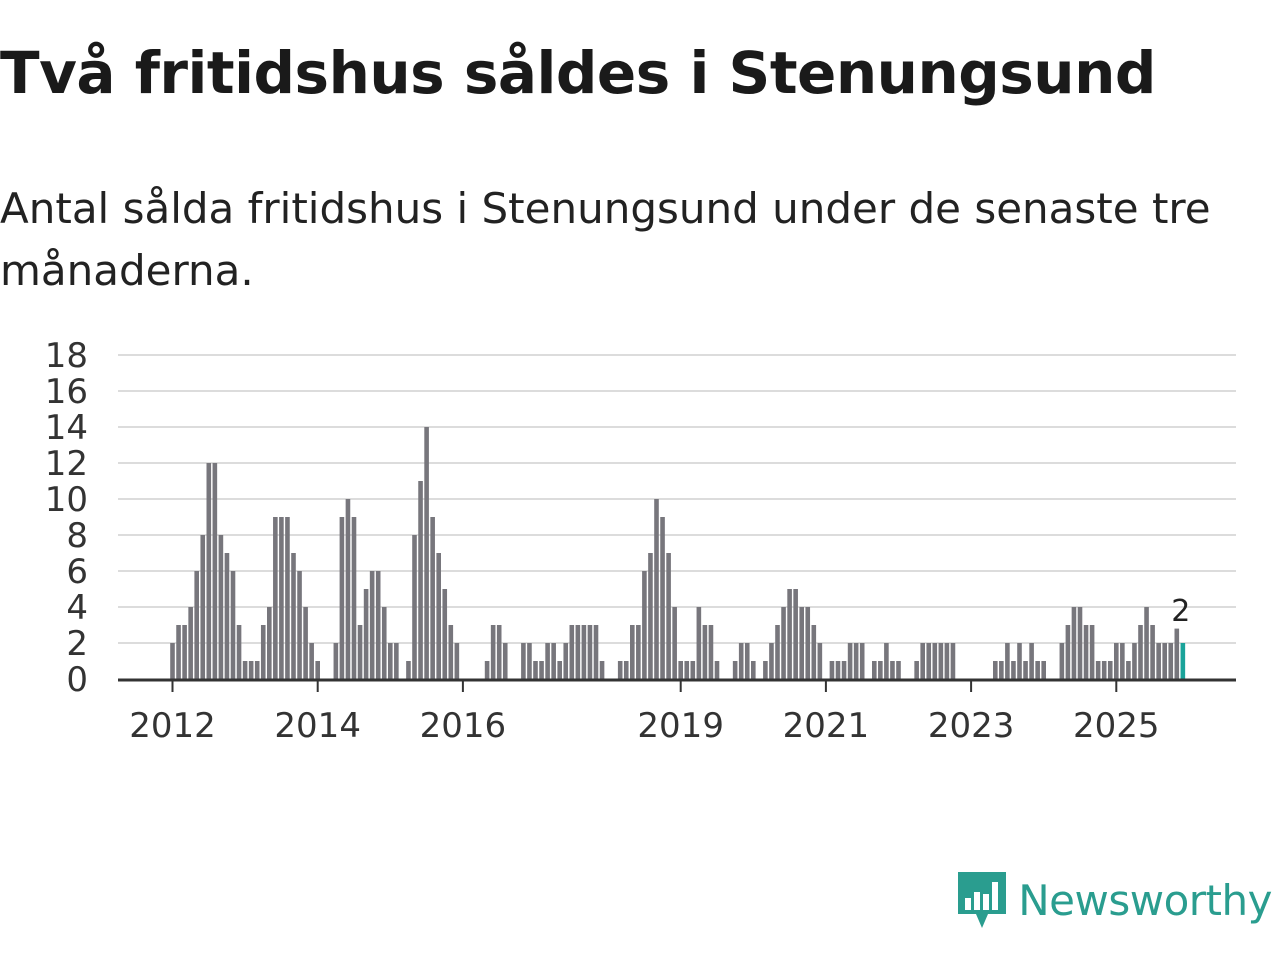 This screenshot has height=960, width=1280. I want to click on y-tick-label: 4, so click(77, 608).